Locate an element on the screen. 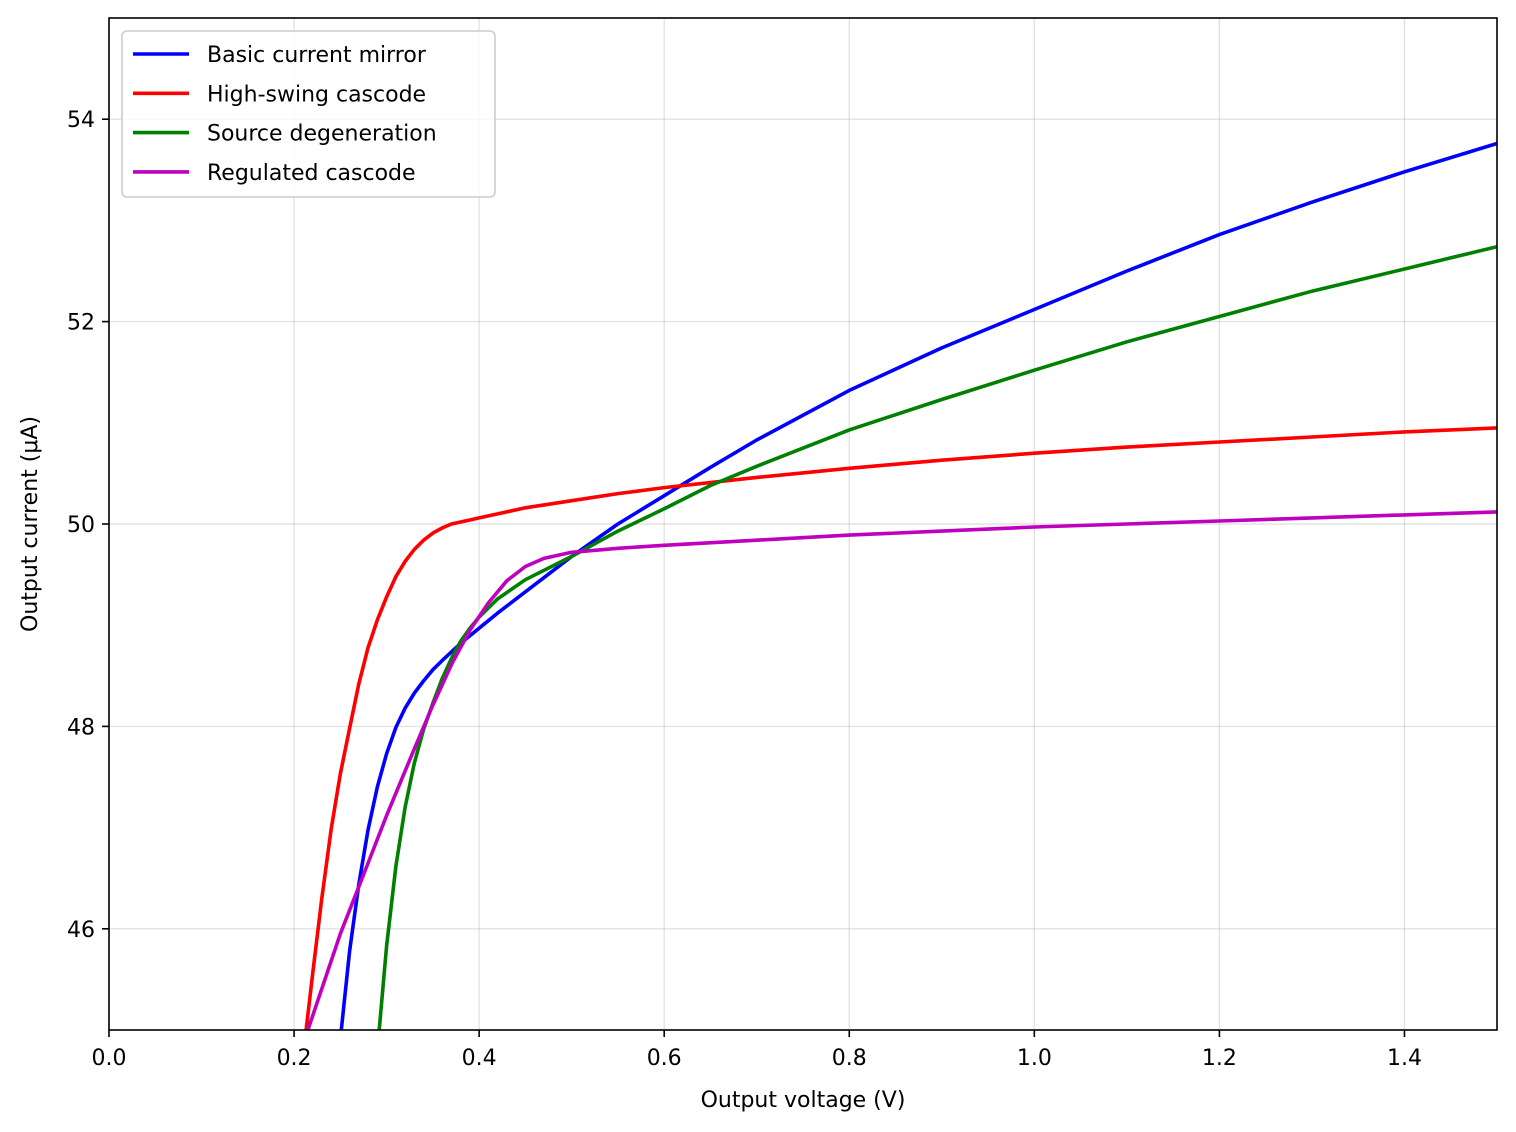 The image size is (1516, 1132). x-tick-label: 0.4 is located at coordinates (479, 1058).